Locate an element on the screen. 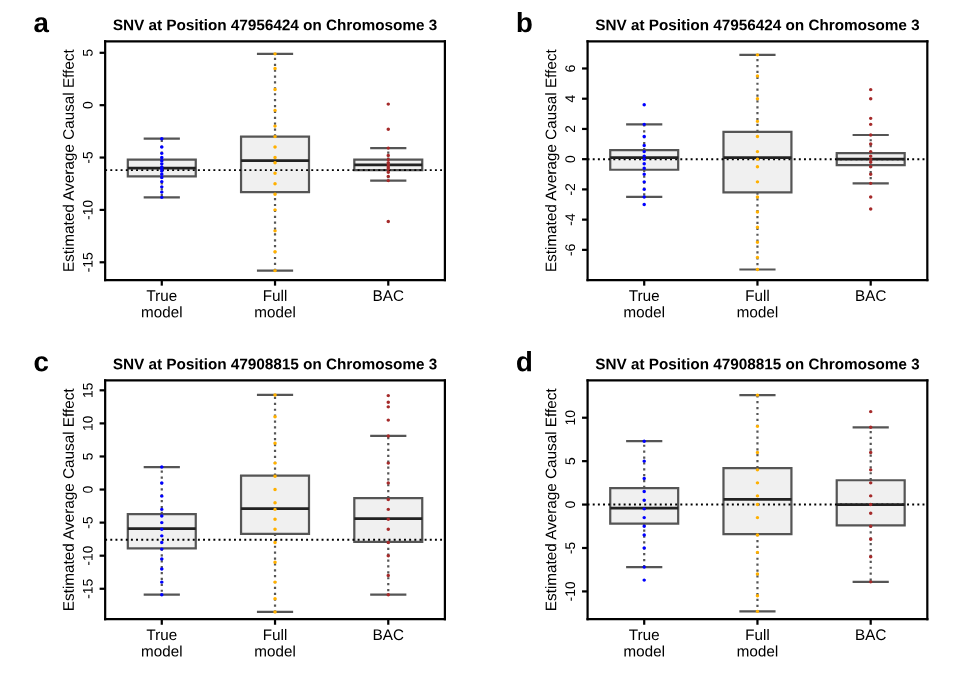 This screenshot has width=956, height=688. text: d is located at coordinates (524, 361).